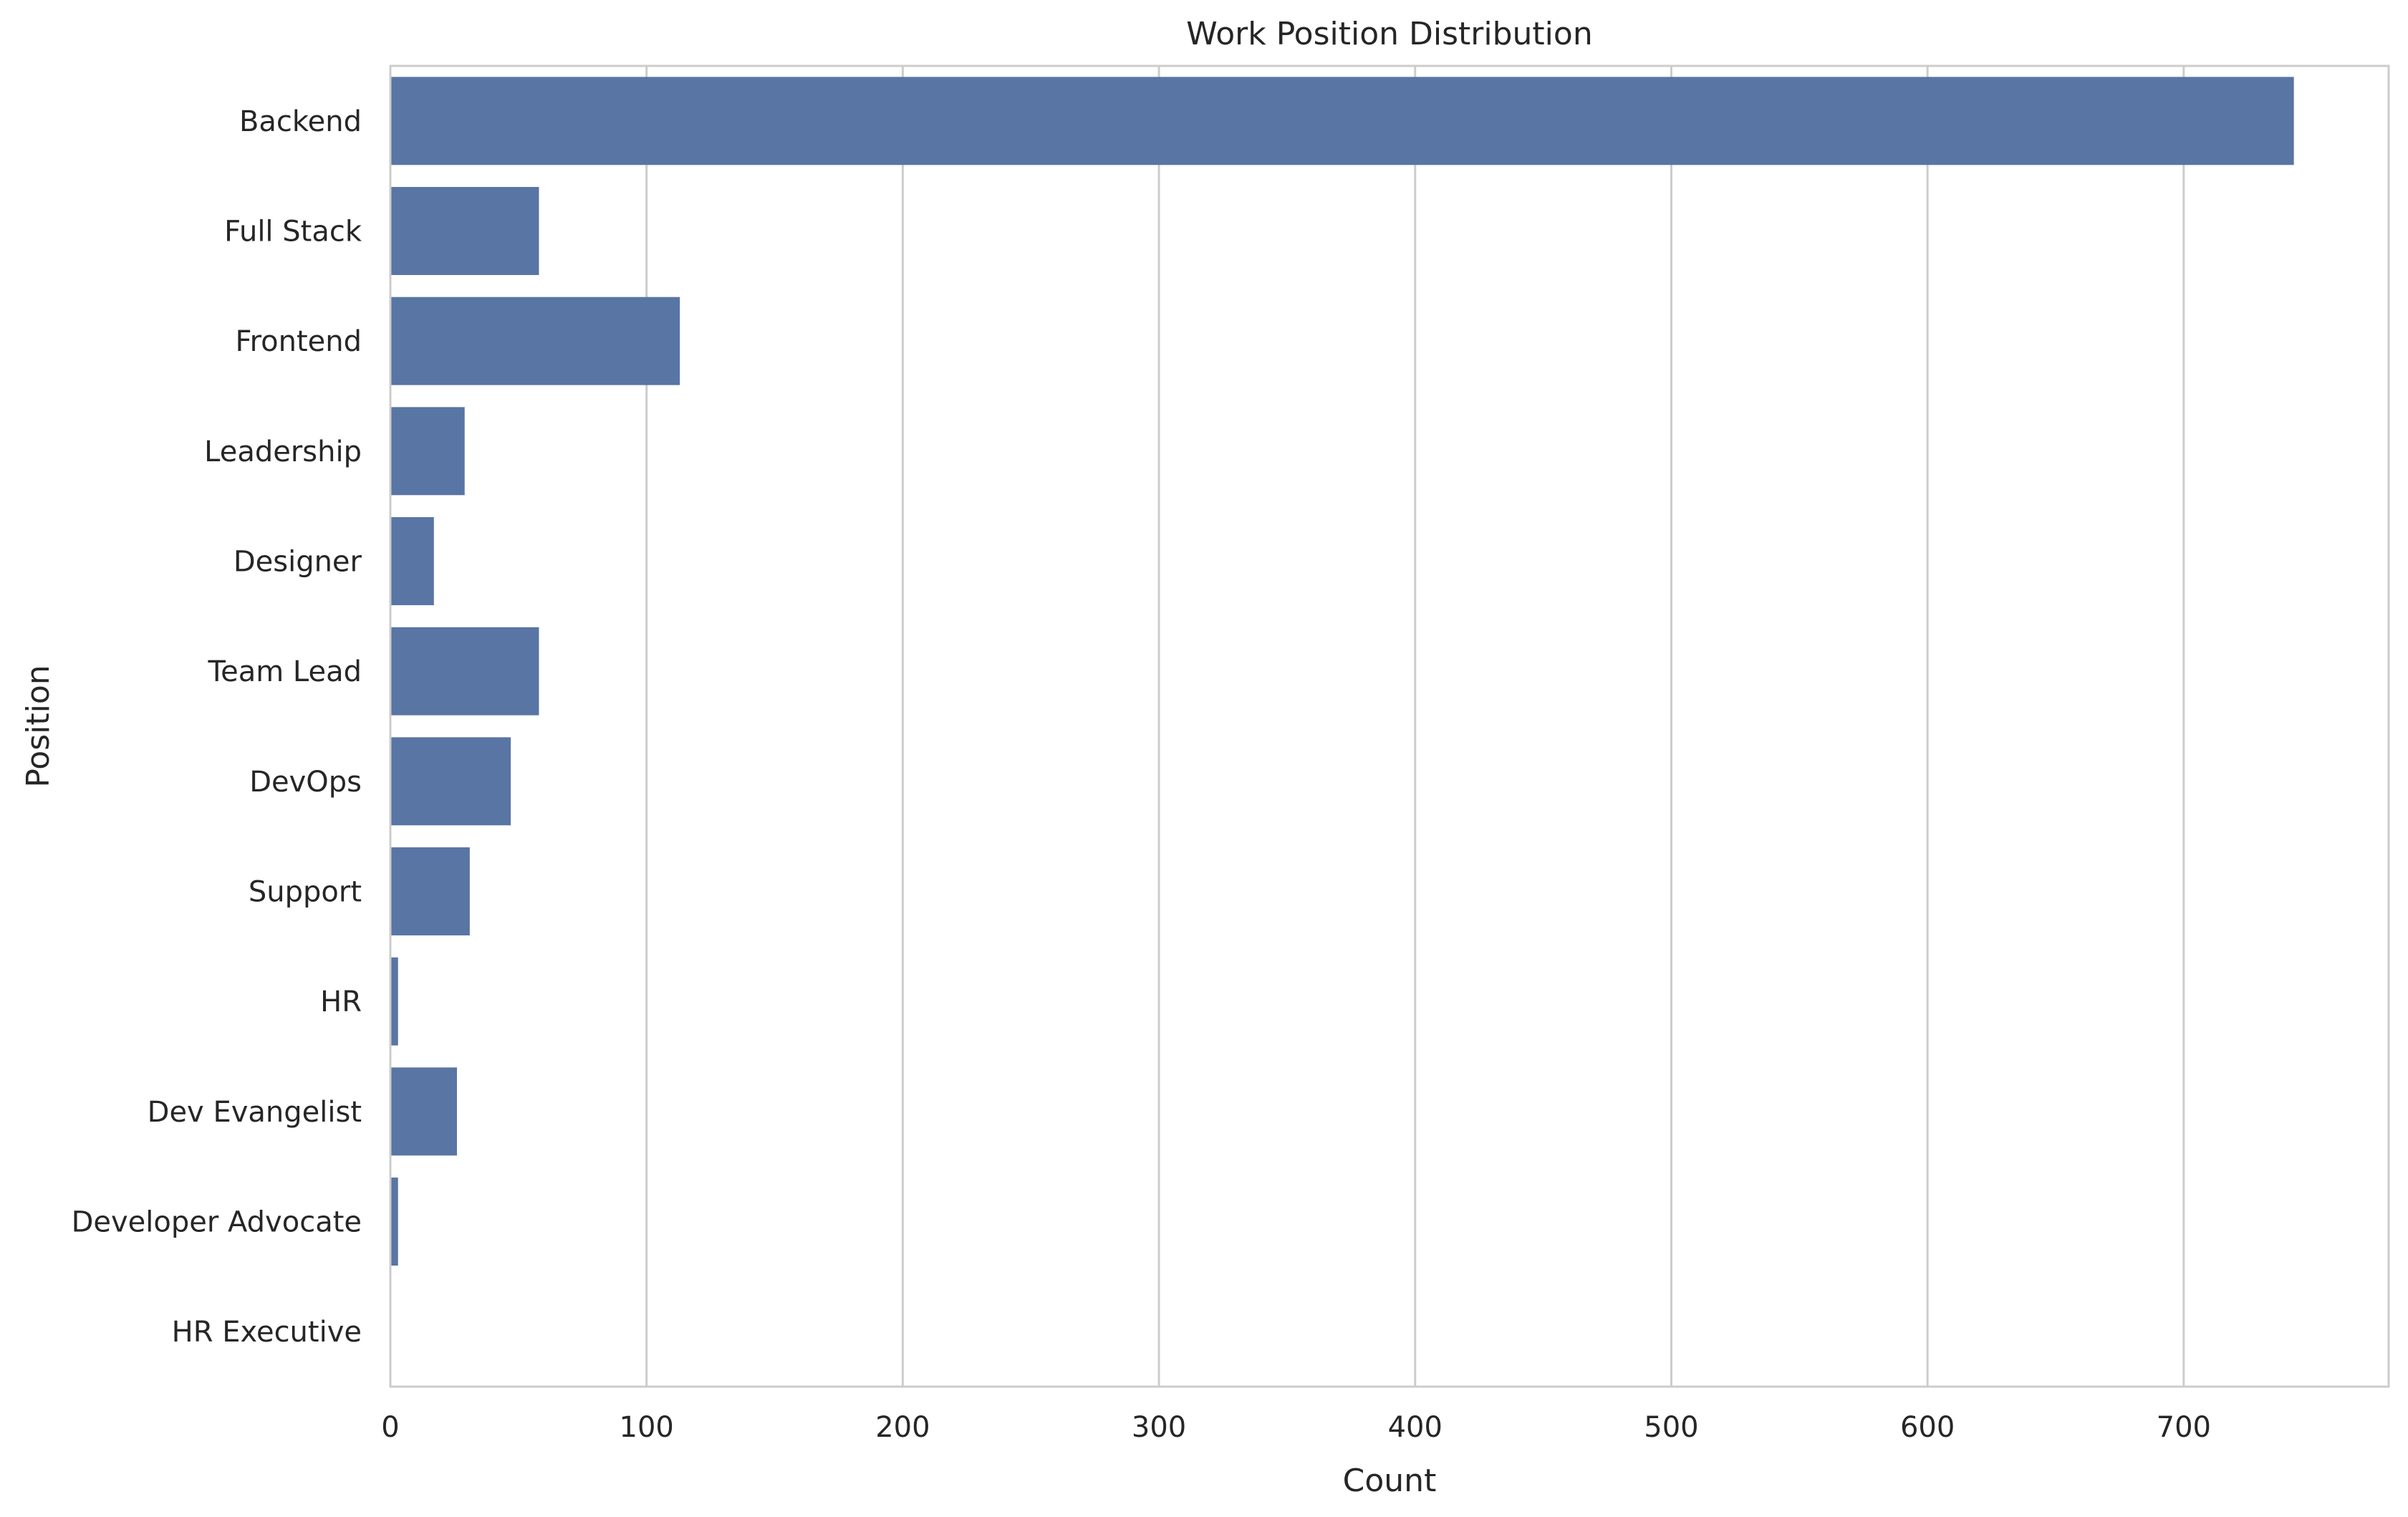 This screenshot has width=2408, height=1517. I want to click on y-tick-label-leadership: Leadership, so click(283, 451).